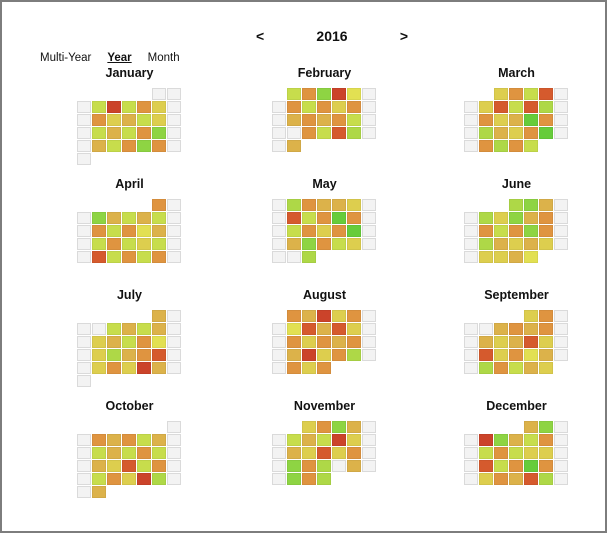 This screenshot has width=607, height=533. Describe the element at coordinates (163, 58) in the screenshot. I see `tab-month: Month` at that location.